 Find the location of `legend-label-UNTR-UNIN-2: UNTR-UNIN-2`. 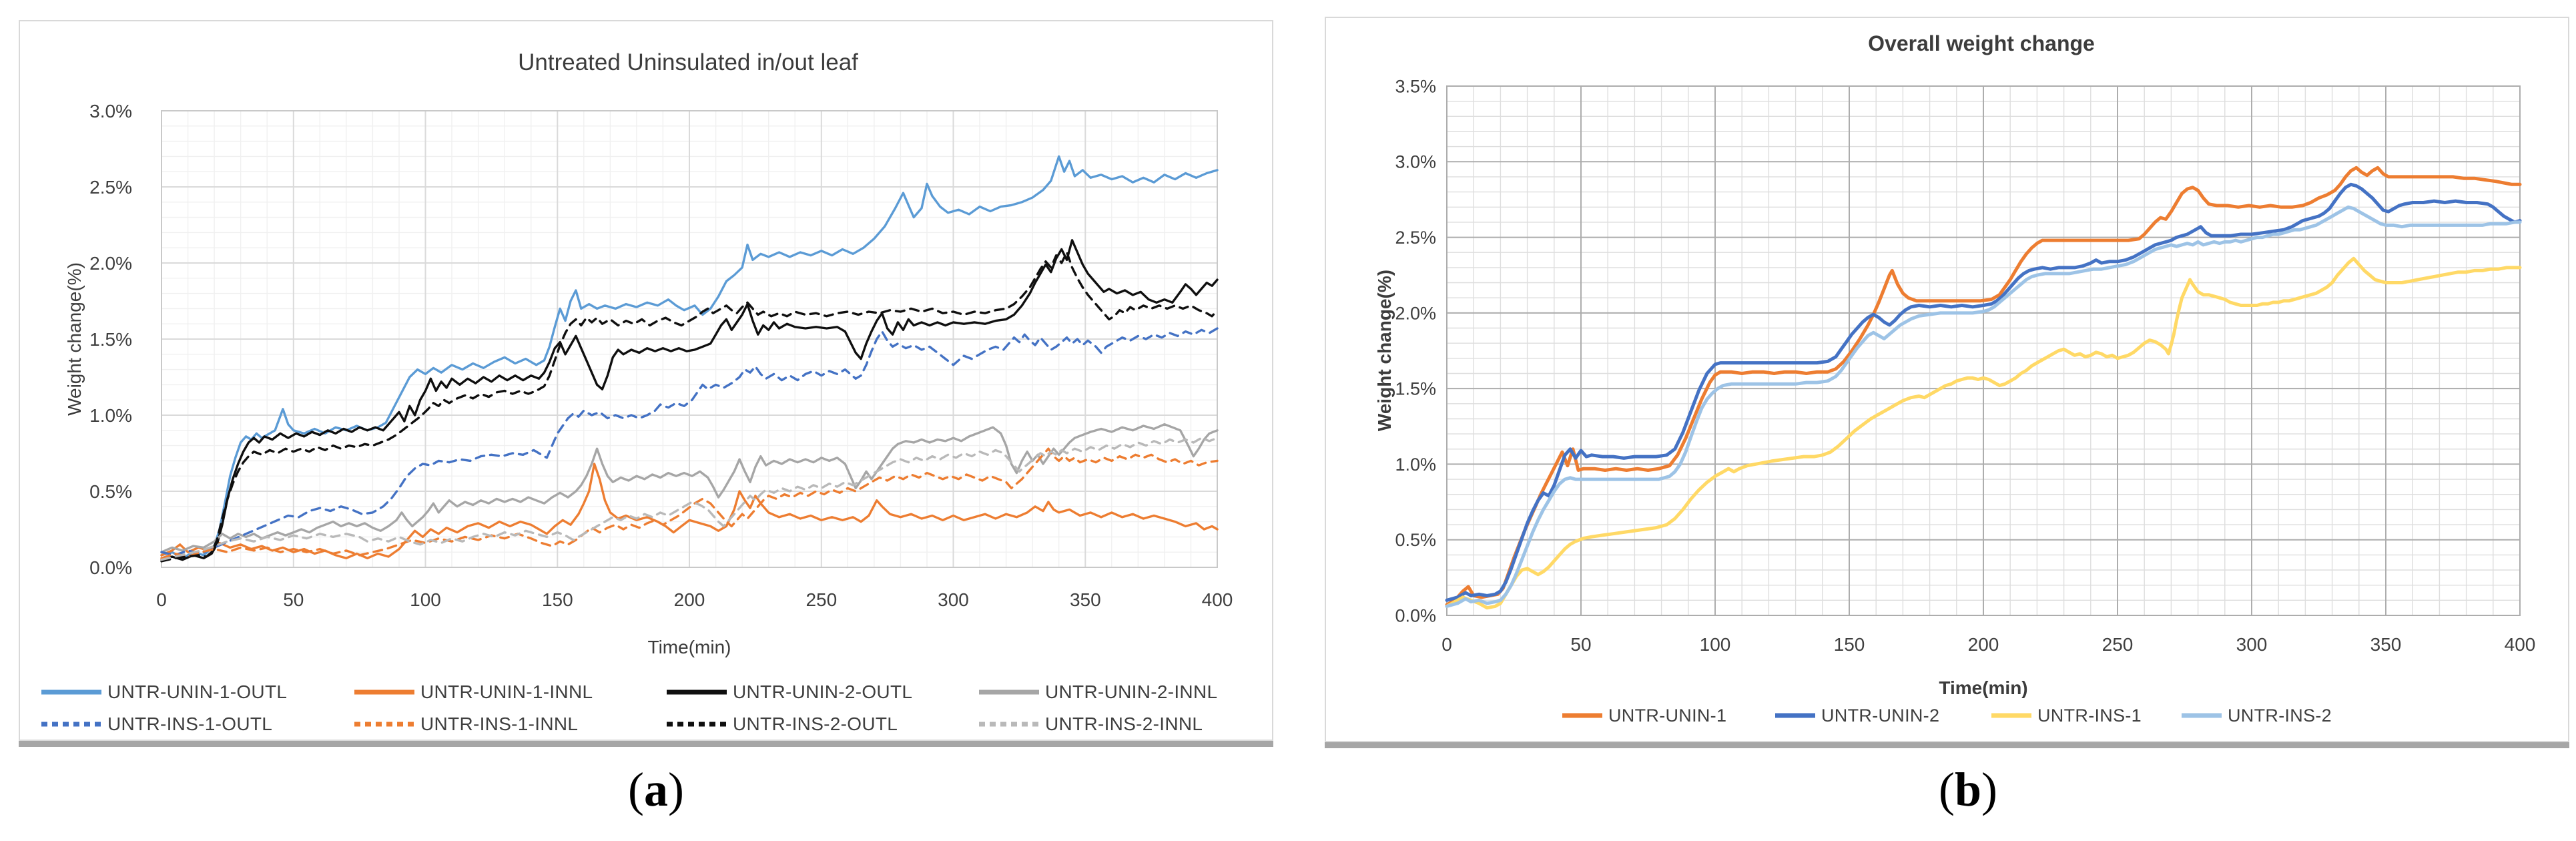

legend-label-UNTR-UNIN-2: UNTR-UNIN-2 is located at coordinates (1881, 715).